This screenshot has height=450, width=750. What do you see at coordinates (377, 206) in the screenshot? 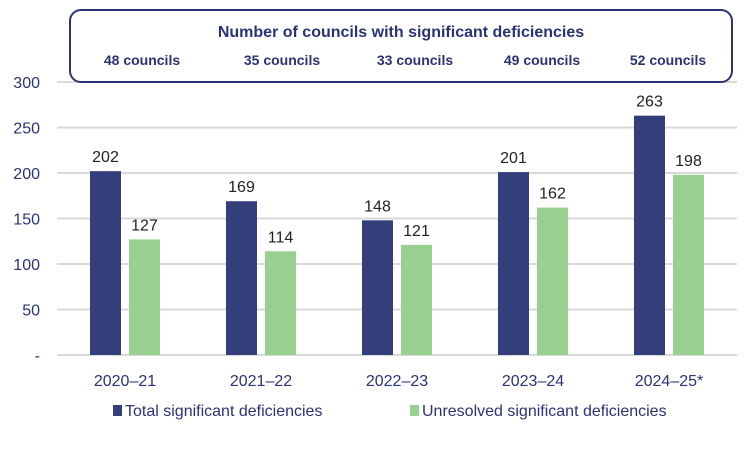
I see `data-label: 148` at bounding box center [377, 206].